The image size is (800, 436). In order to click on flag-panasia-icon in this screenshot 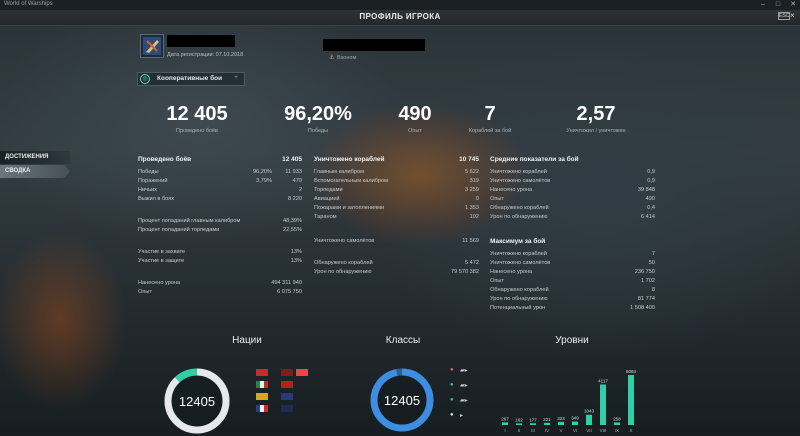, I will do `click(262, 396)`.